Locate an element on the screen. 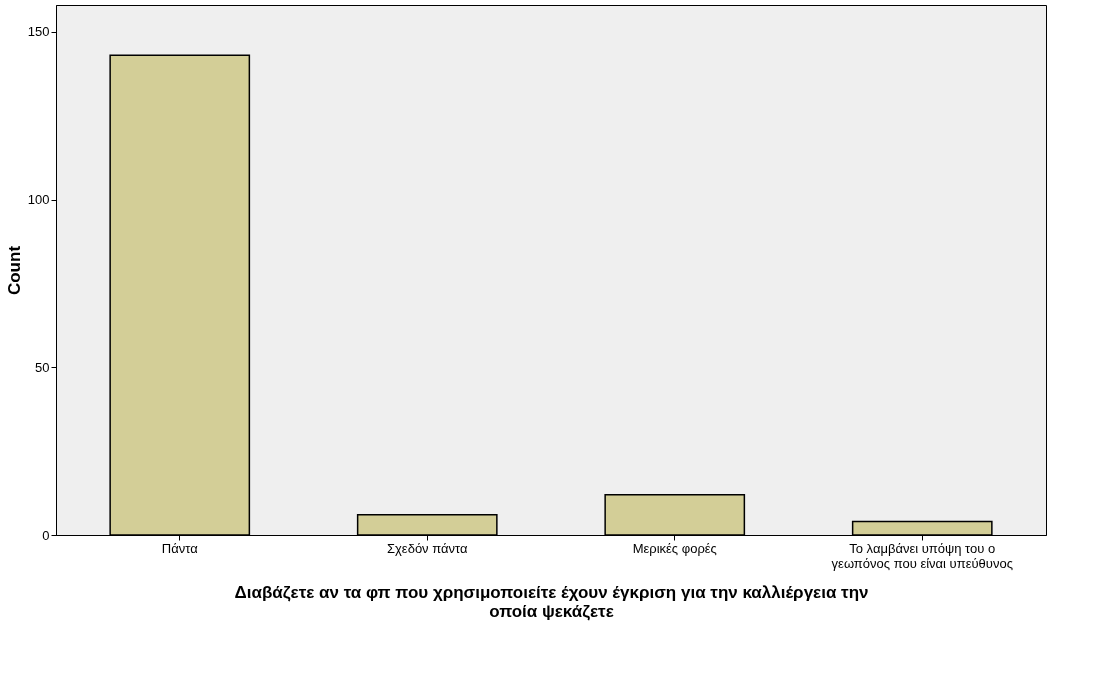  x-tick-label: Πάντα is located at coordinates (180, 548).